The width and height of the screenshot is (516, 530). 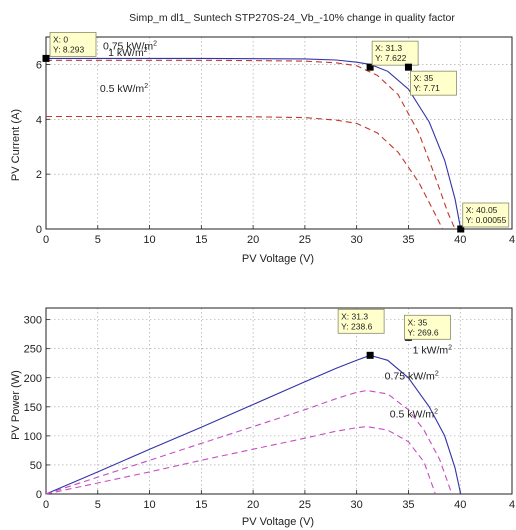 I want to click on datatip-y-text: Y: 7.71, so click(x=426, y=88).